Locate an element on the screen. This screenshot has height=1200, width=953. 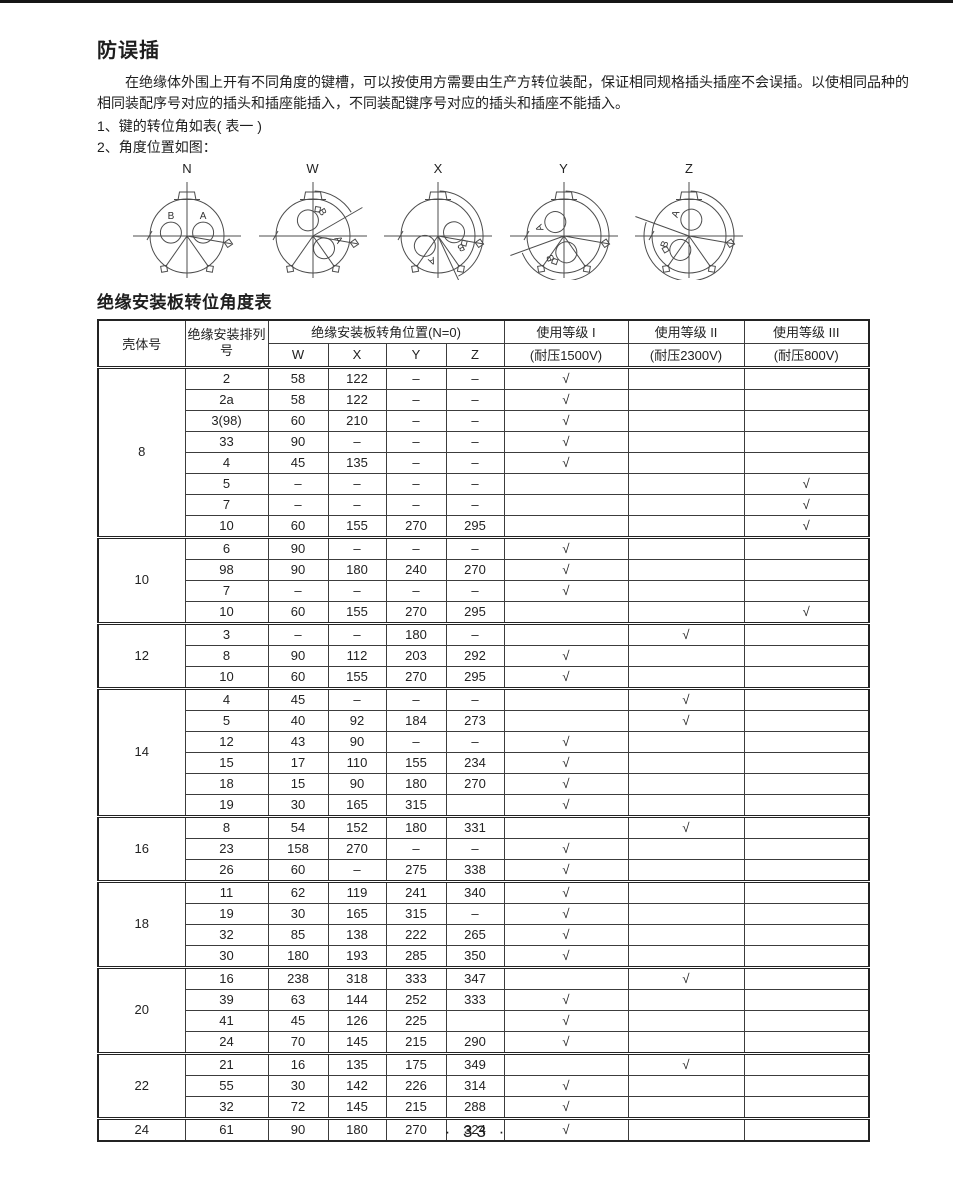
arrangement-number-cell: 8 is located at coordinates (226, 826).